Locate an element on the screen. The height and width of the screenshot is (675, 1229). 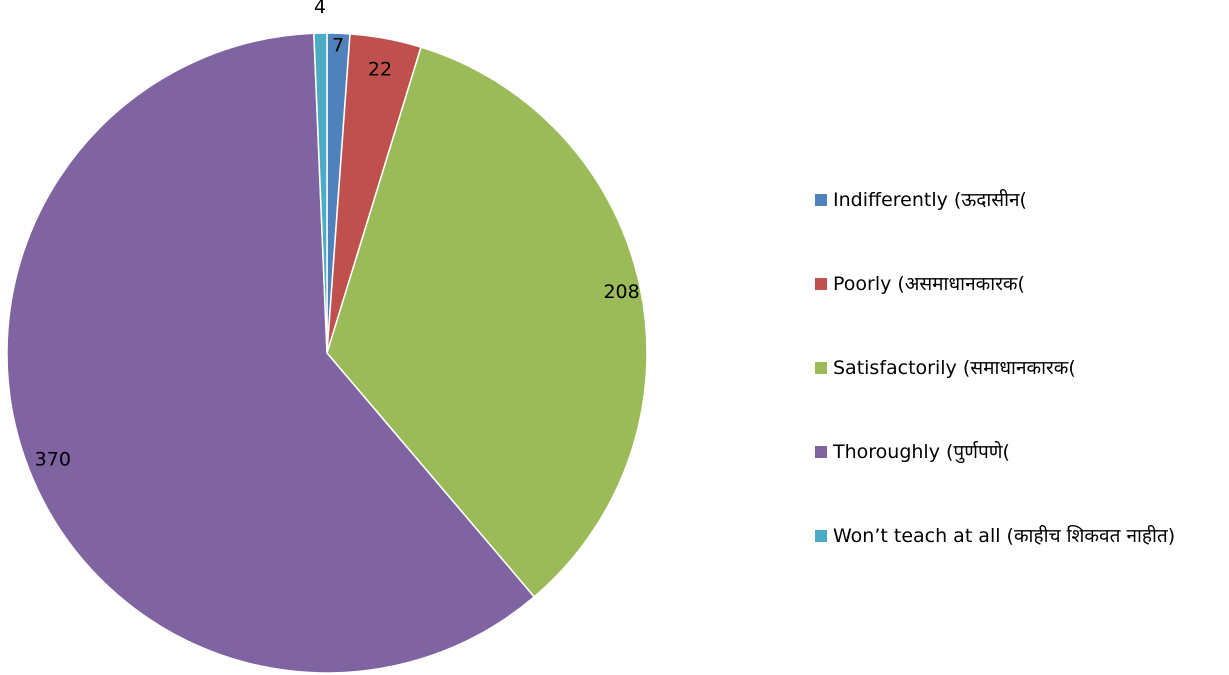
legend-label-poorly: Poorly (असमाधानकारक( is located at coordinates (929, 284).